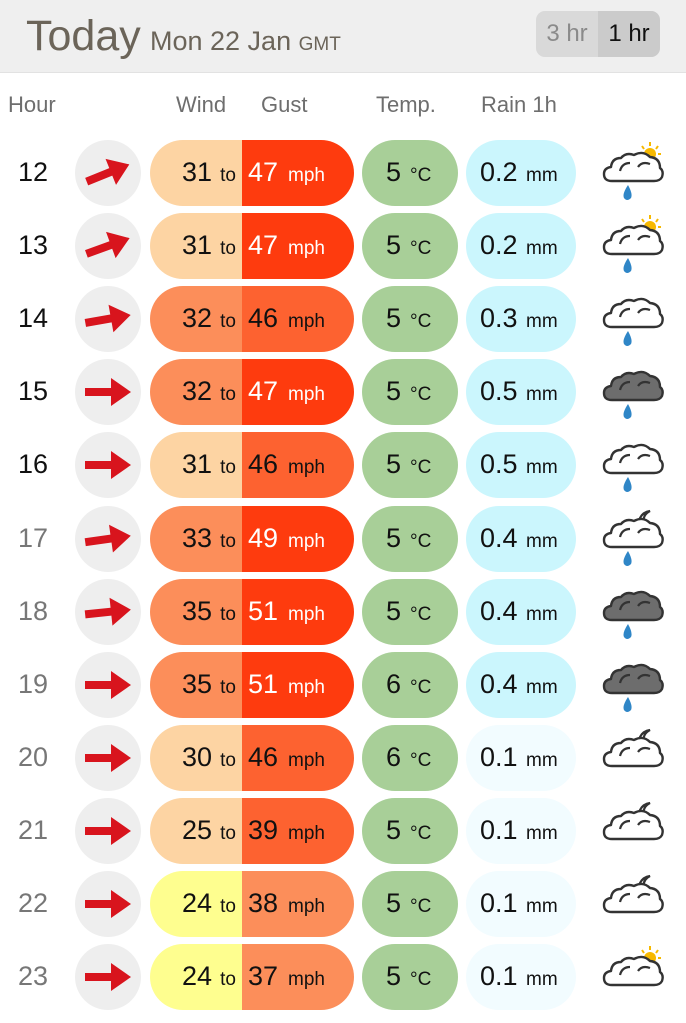  Describe the element at coordinates (196, 829) in the screenshot. I see `wind-speed: 25` at that location.